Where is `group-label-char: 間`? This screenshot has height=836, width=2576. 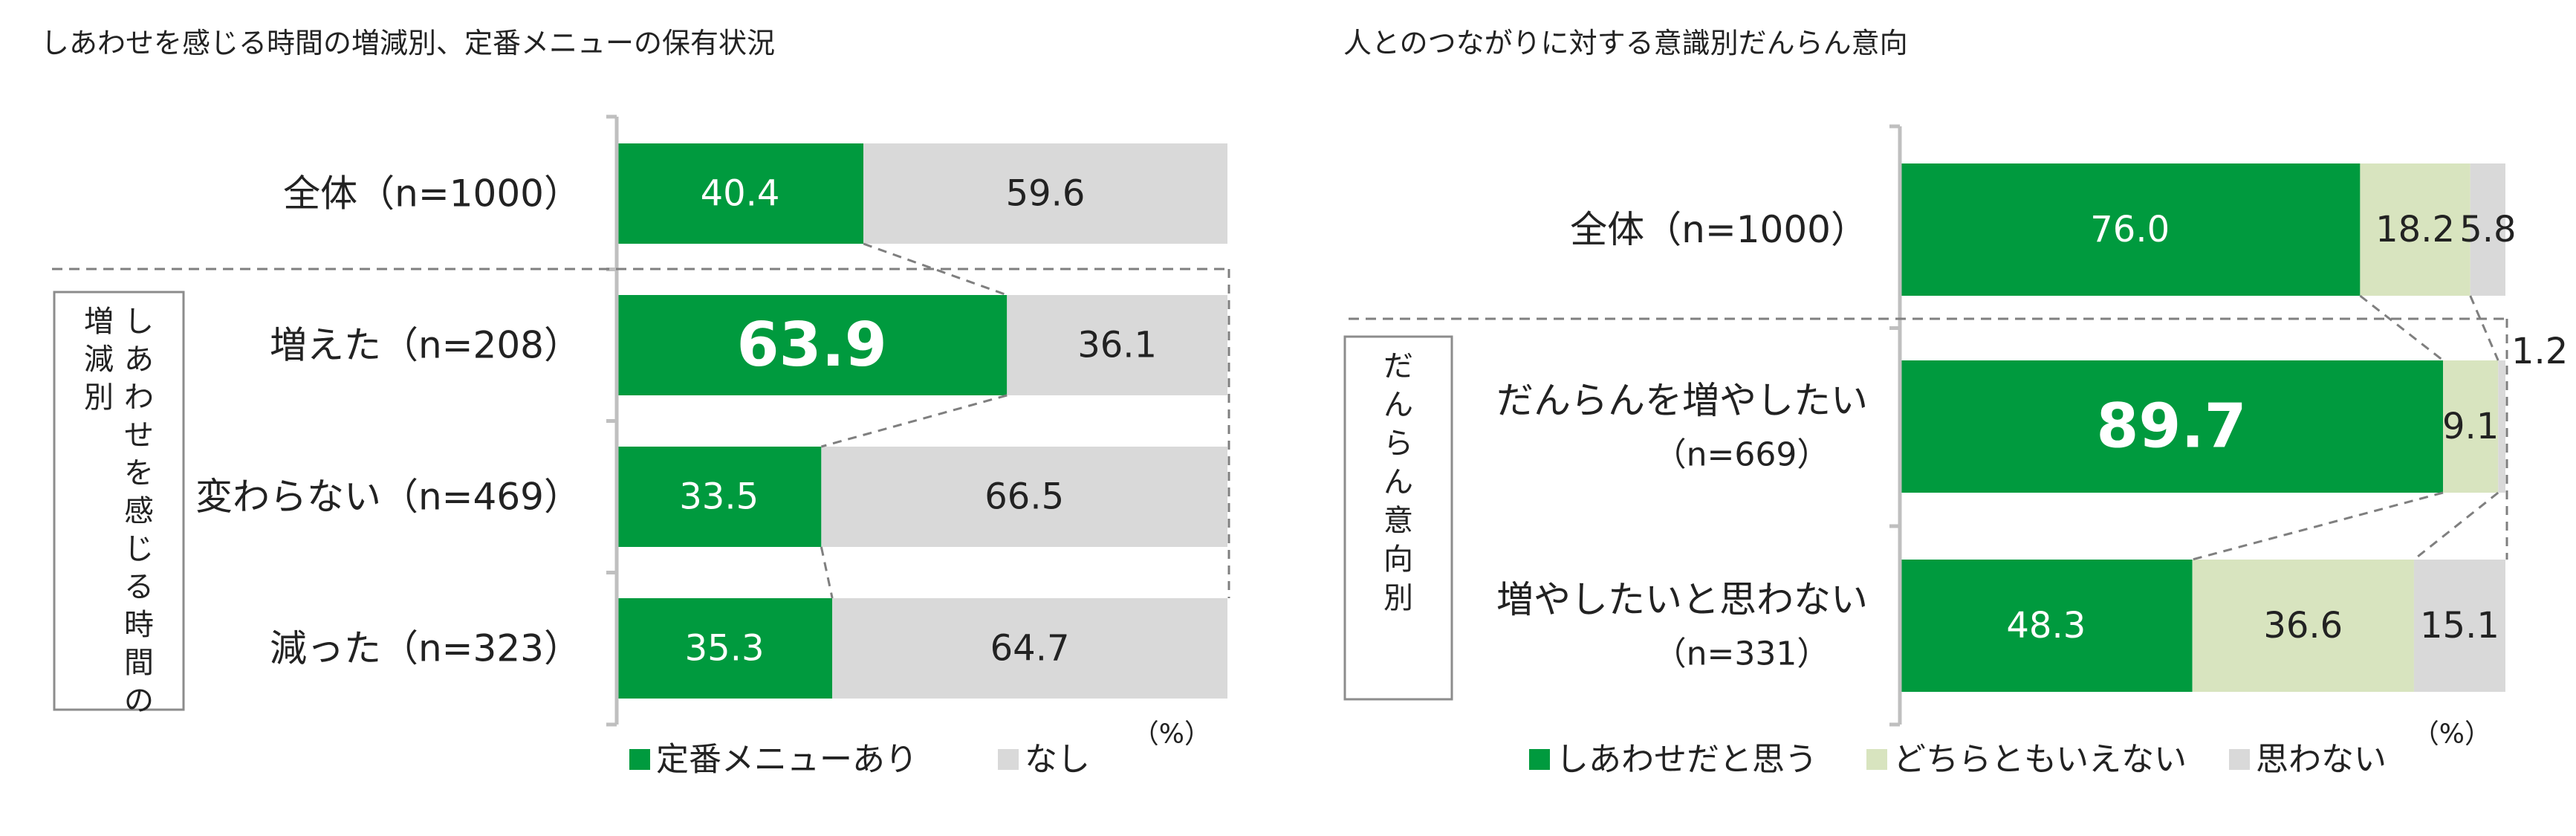 group-label-char: 間 is located at coordinates (139, 663).